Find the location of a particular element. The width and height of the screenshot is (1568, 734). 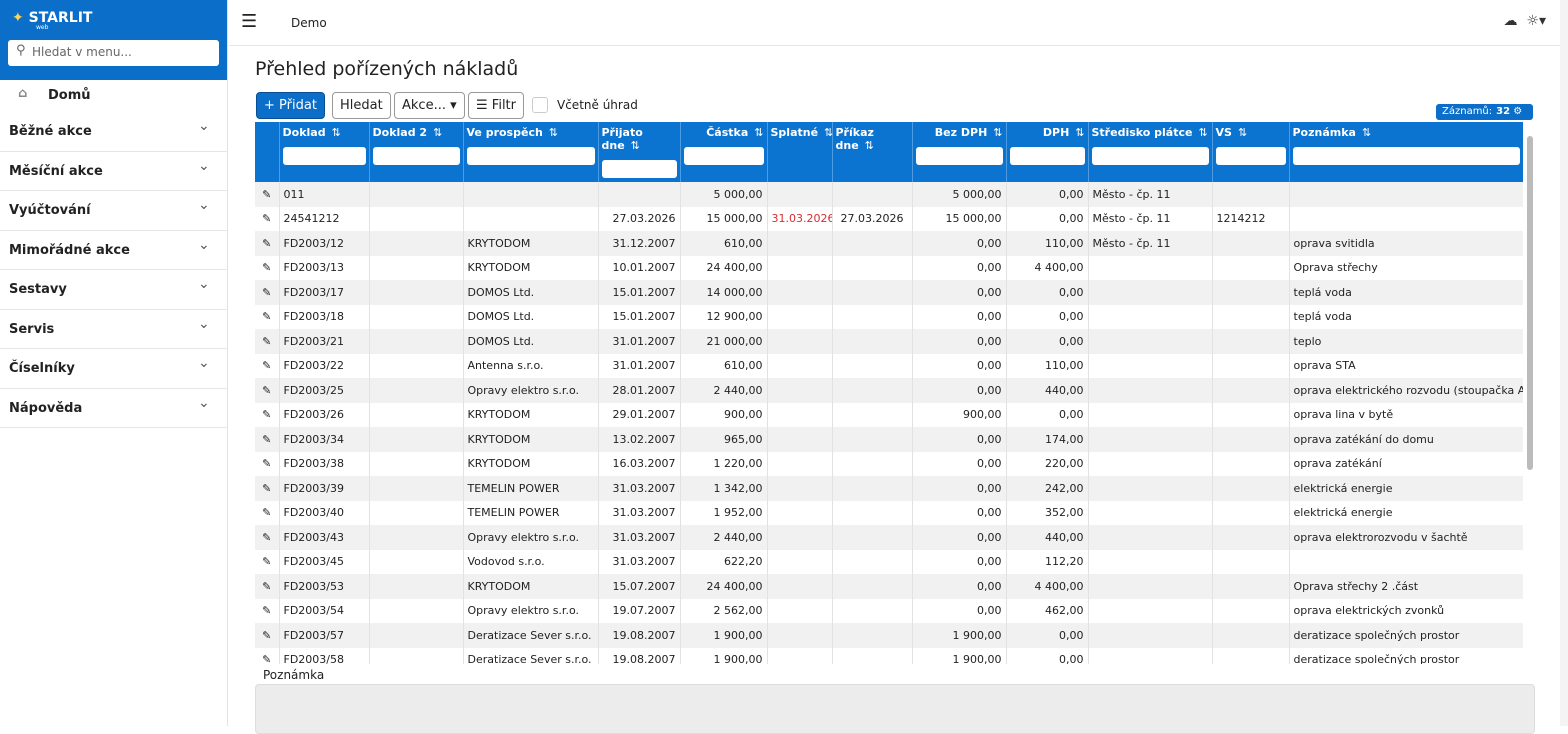

add-button: + Přidat is located at coordinates (290, 105).